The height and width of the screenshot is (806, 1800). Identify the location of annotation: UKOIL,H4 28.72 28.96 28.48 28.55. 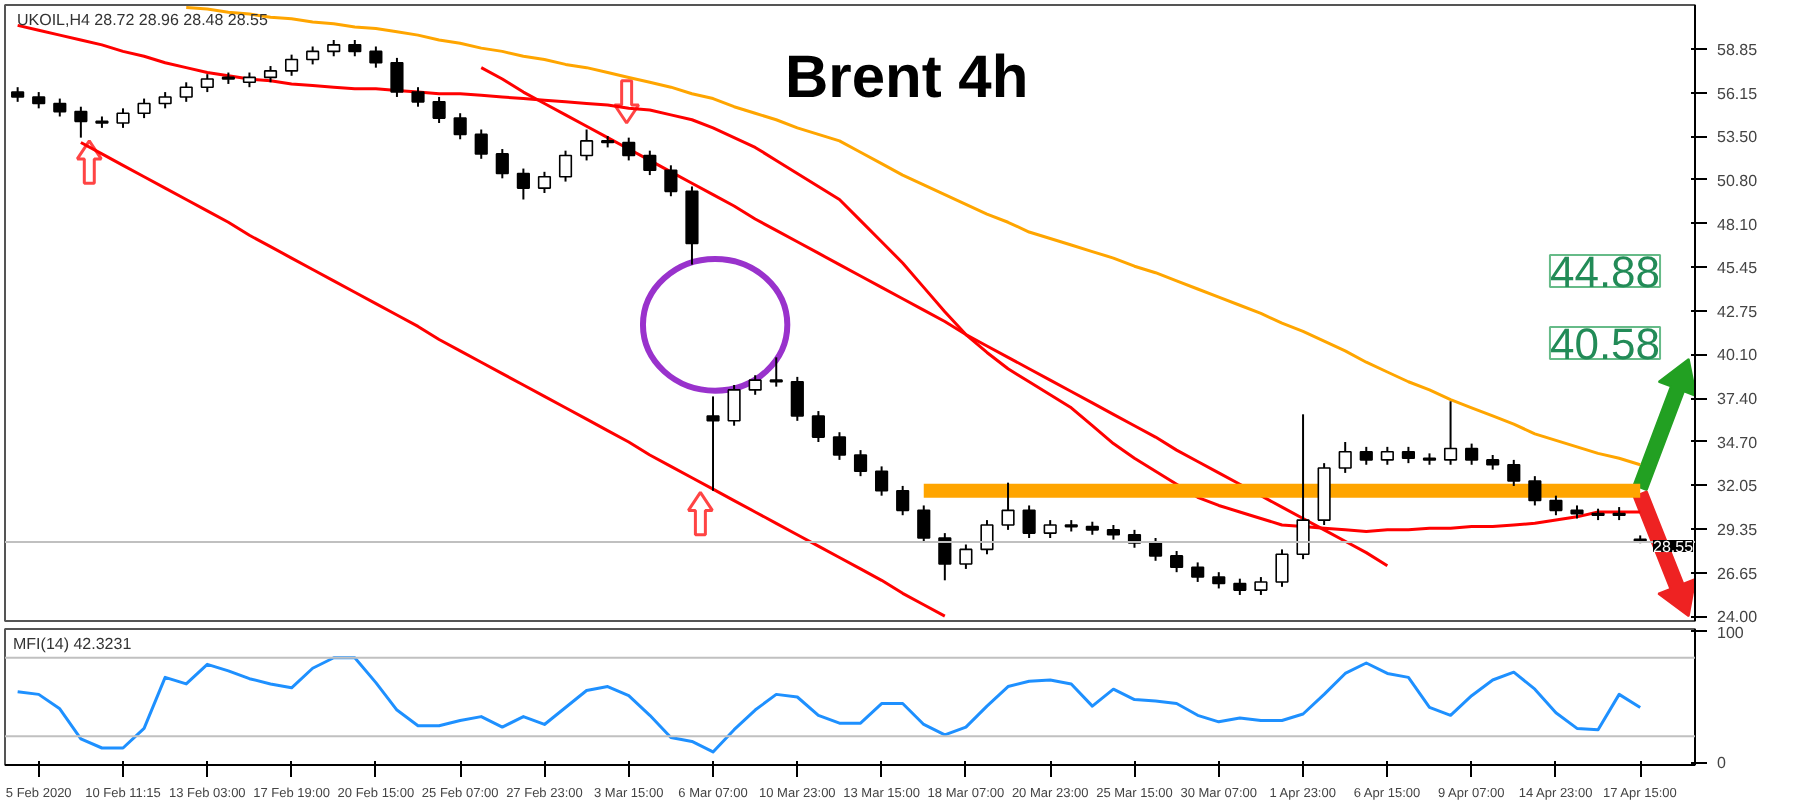
(143, 20).